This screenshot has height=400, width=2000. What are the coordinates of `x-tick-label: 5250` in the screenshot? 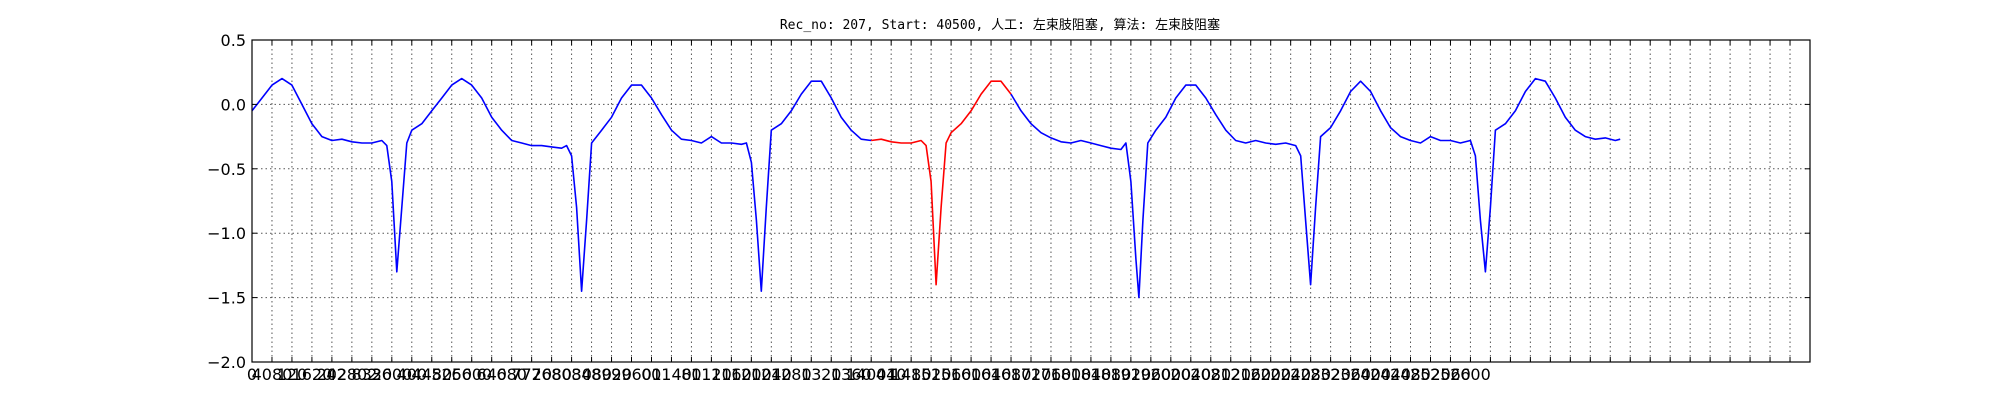 It's located at (451, 374).